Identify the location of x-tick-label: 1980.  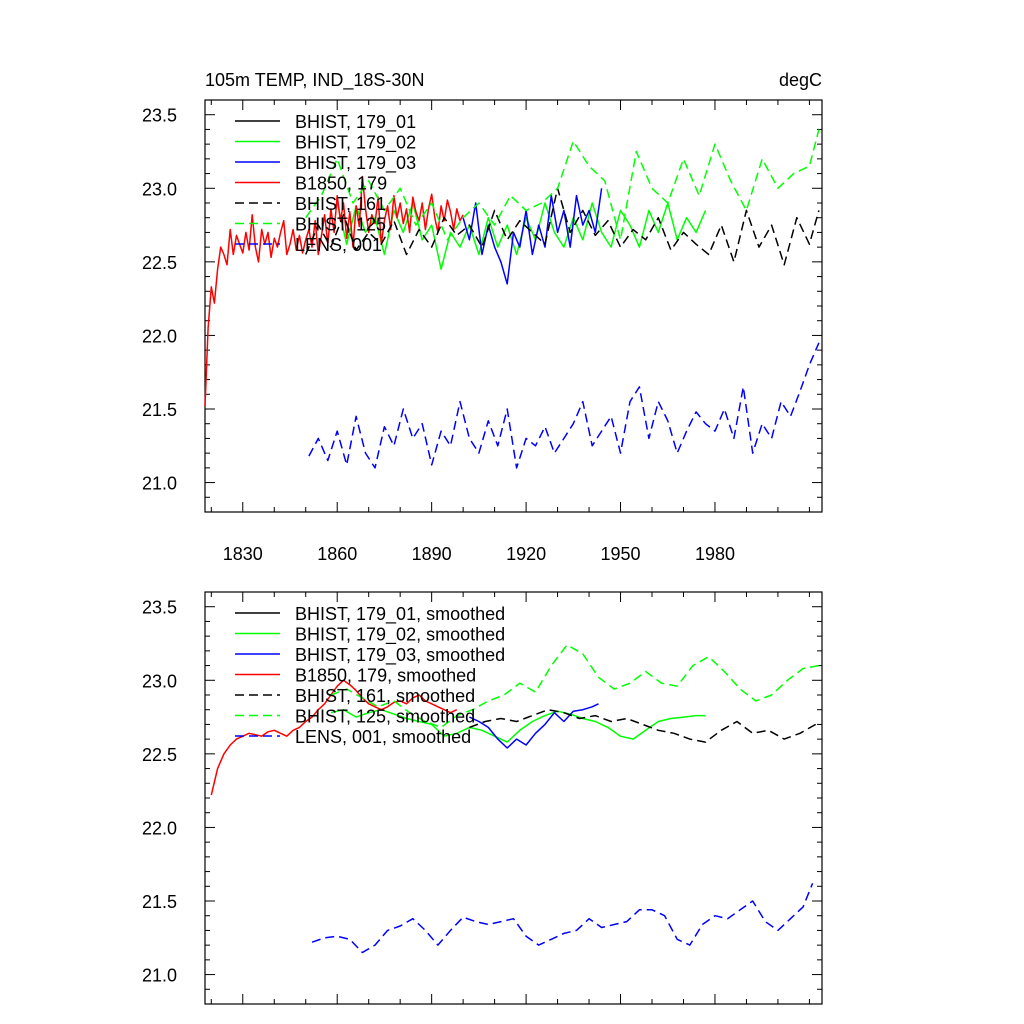
(715, 554).